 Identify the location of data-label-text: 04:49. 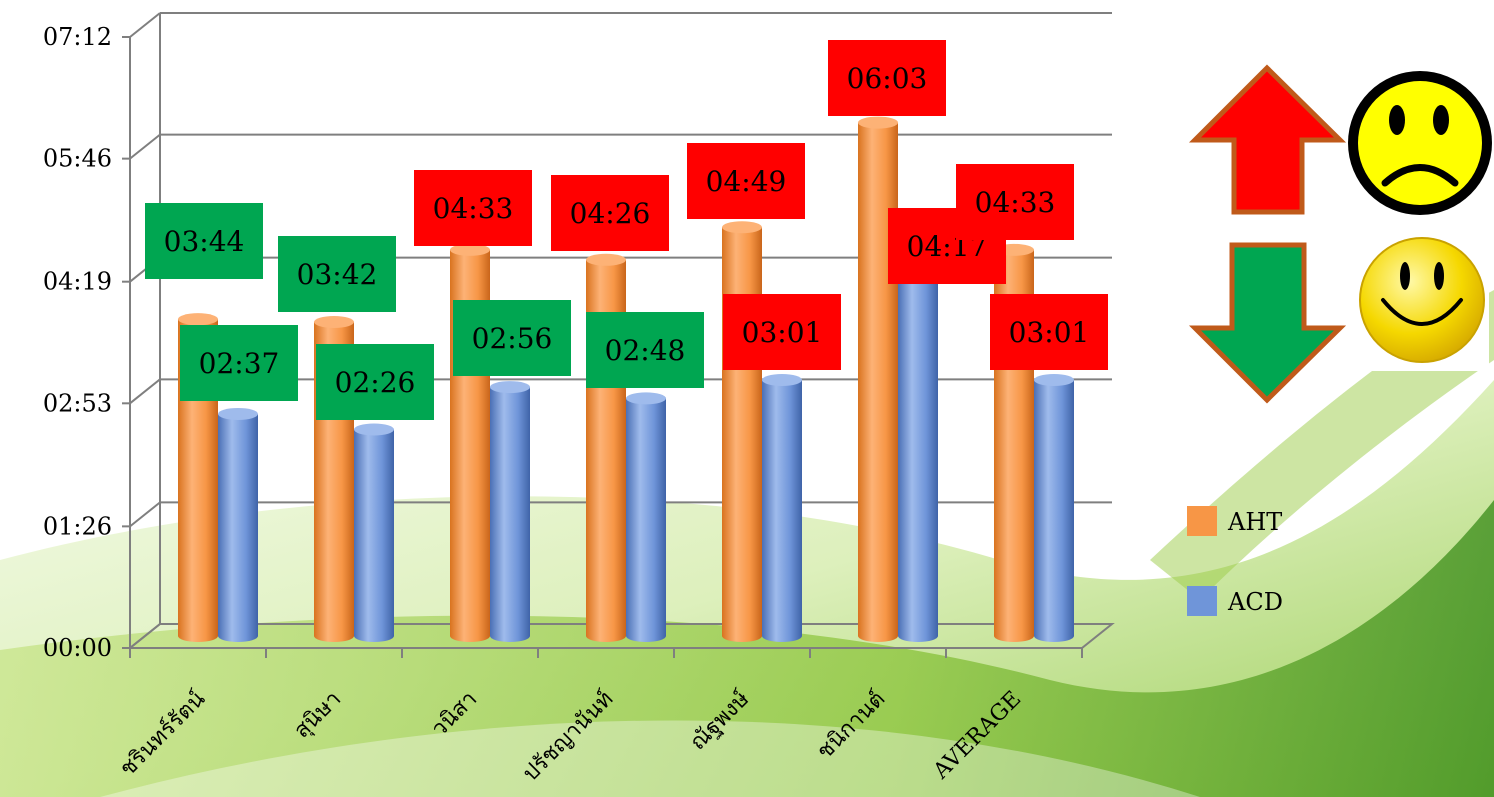
(746, 181).